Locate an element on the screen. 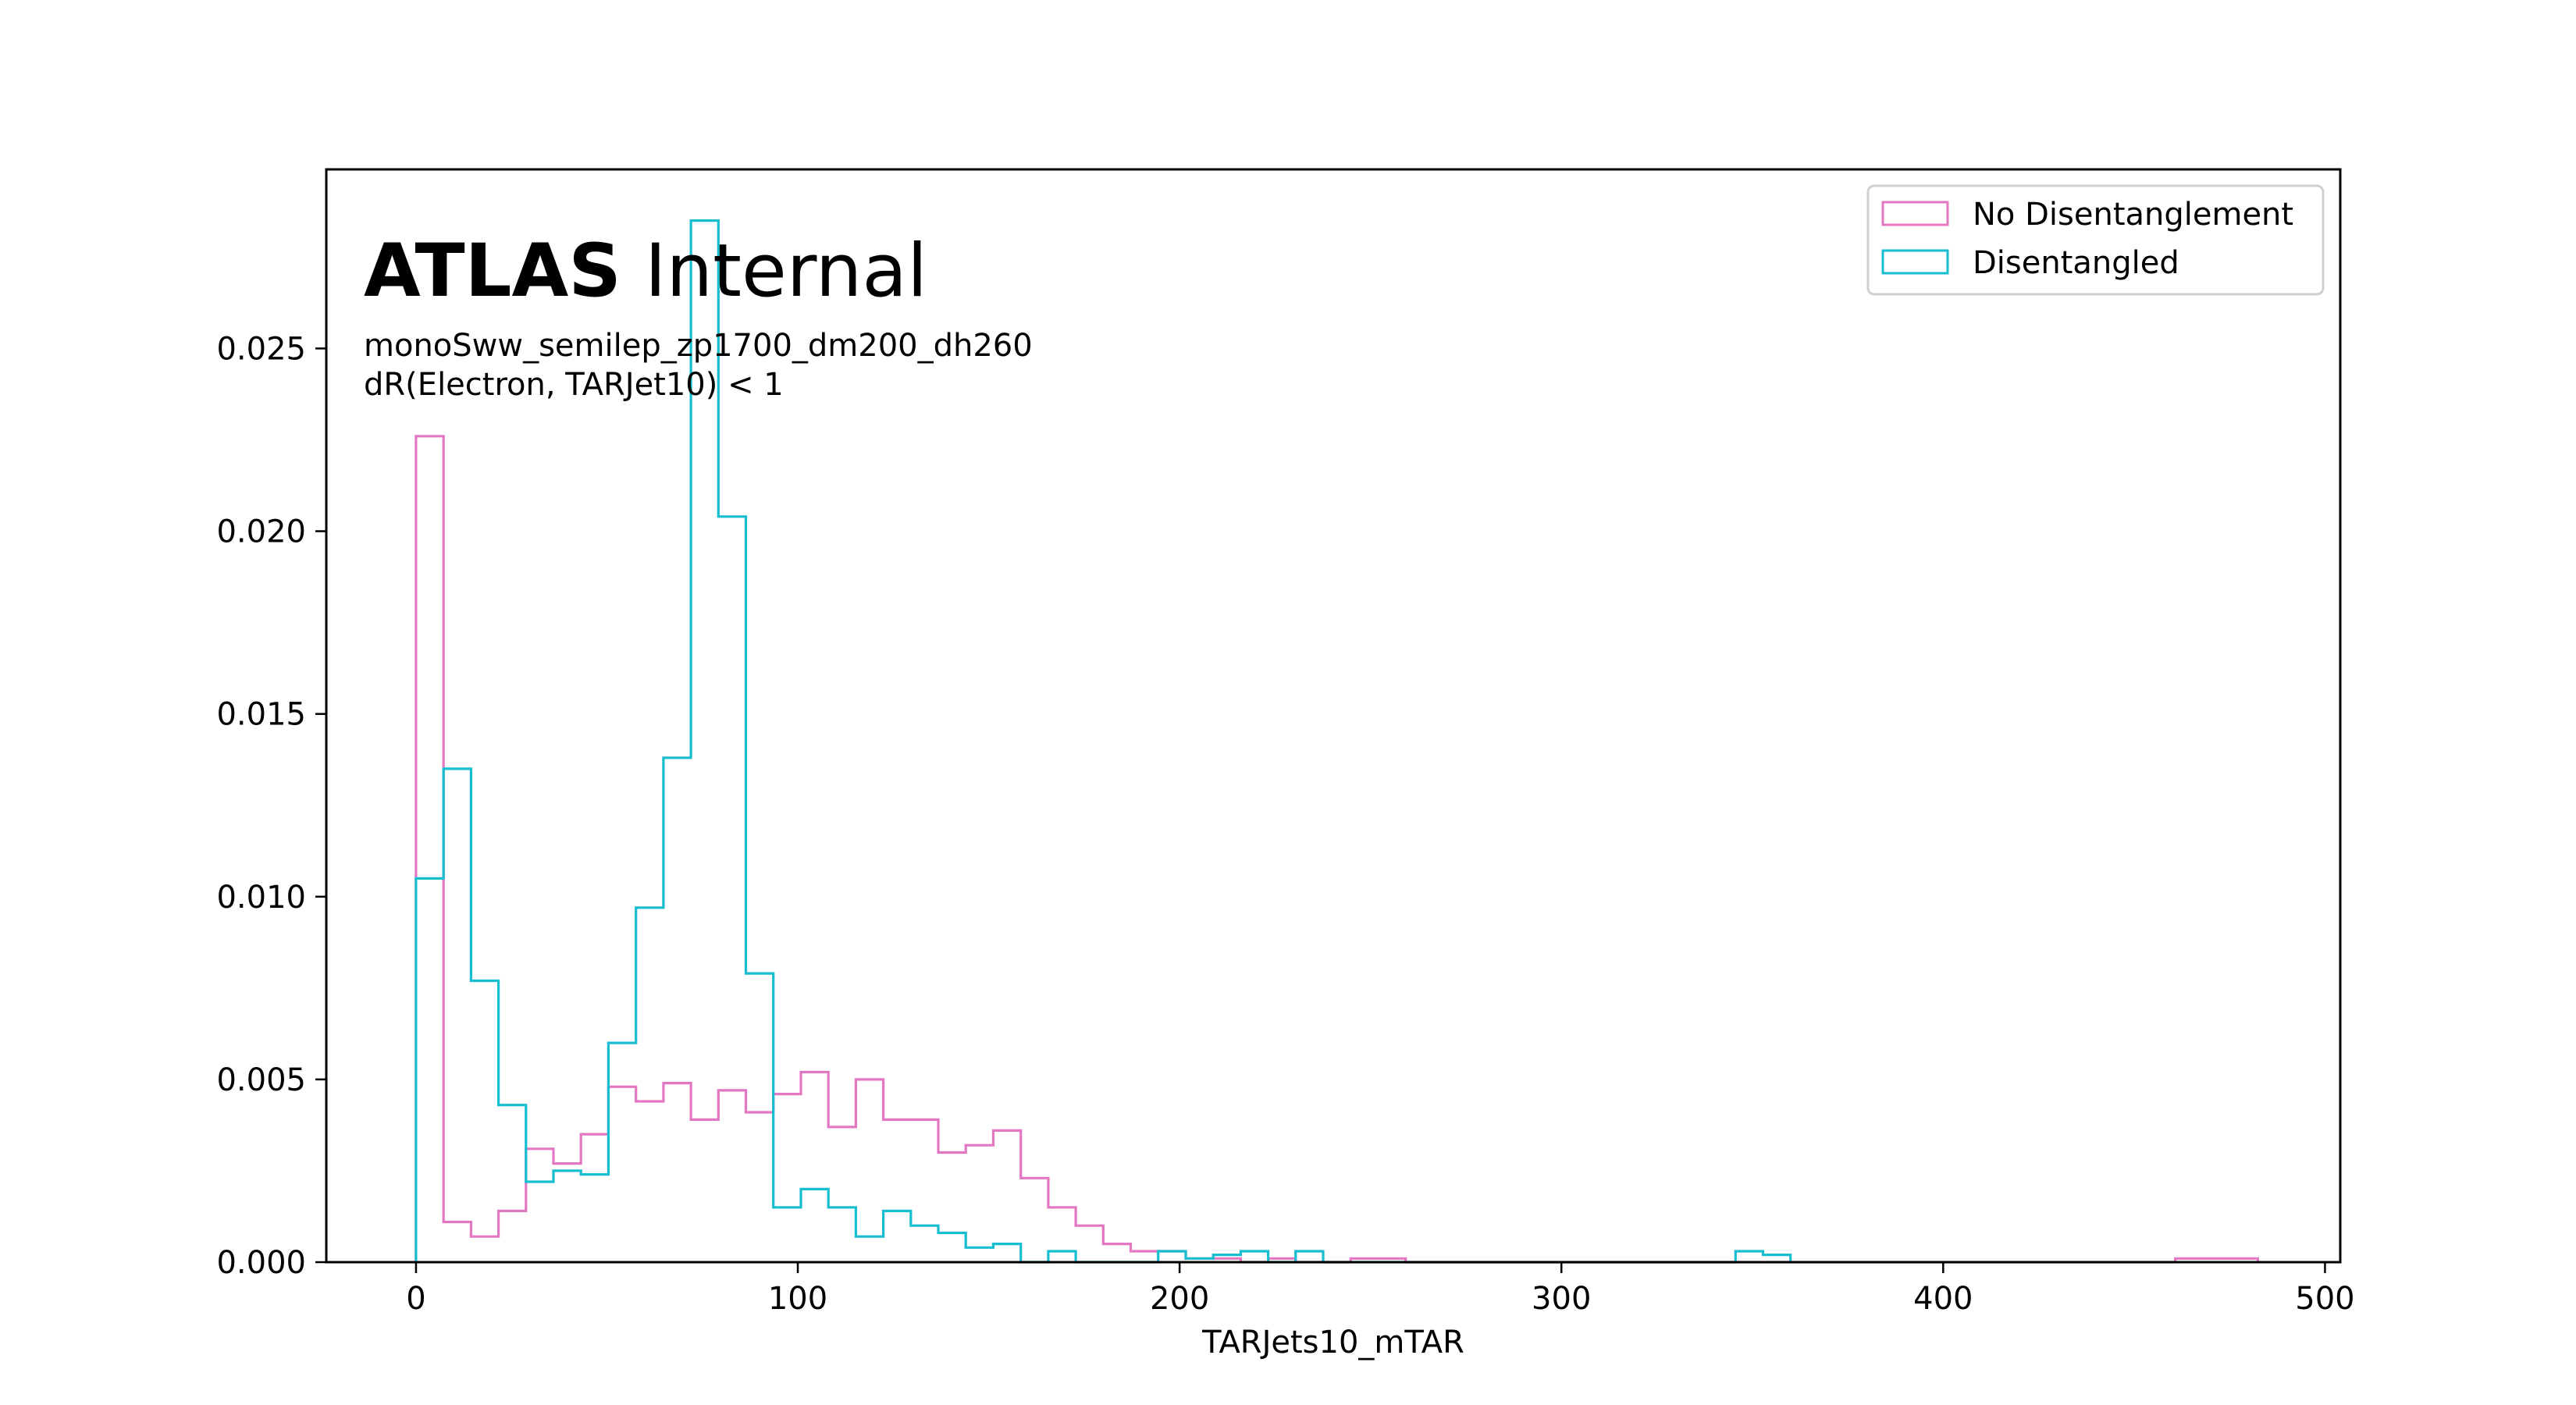 This screenshot has width=2576, height=1405. x-tick-label: 400 is located at coordinates (1943, 1299).